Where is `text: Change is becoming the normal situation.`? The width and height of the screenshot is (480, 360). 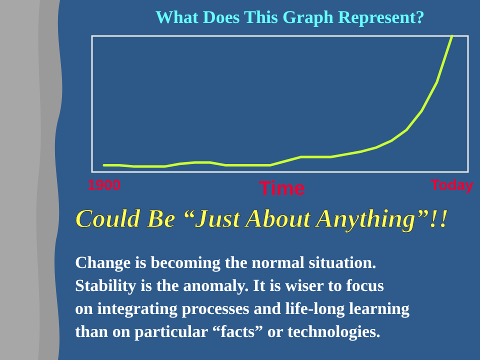 text: Change is becoming the normal situation. is located at coordinates (225, 262).